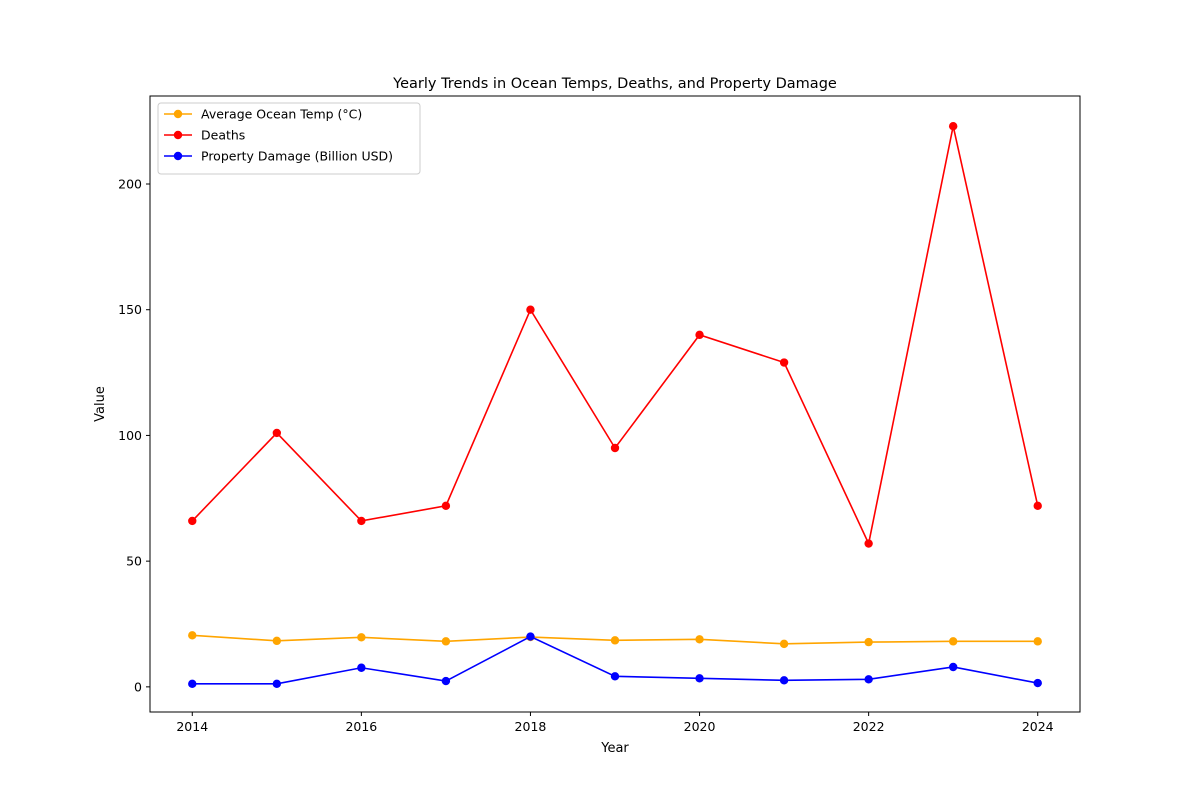 Image resolution: width=1200 pixels, height=804 pixels. What do you see at coordinates (361, 726) in the screenshot?
I see `x-tick-label: 2016` at bounding box center [361, 726].